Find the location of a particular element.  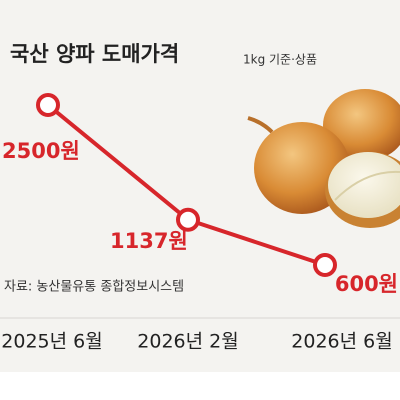

x-tick-label: 2026년 2월 is located at coordinates (187, 342).